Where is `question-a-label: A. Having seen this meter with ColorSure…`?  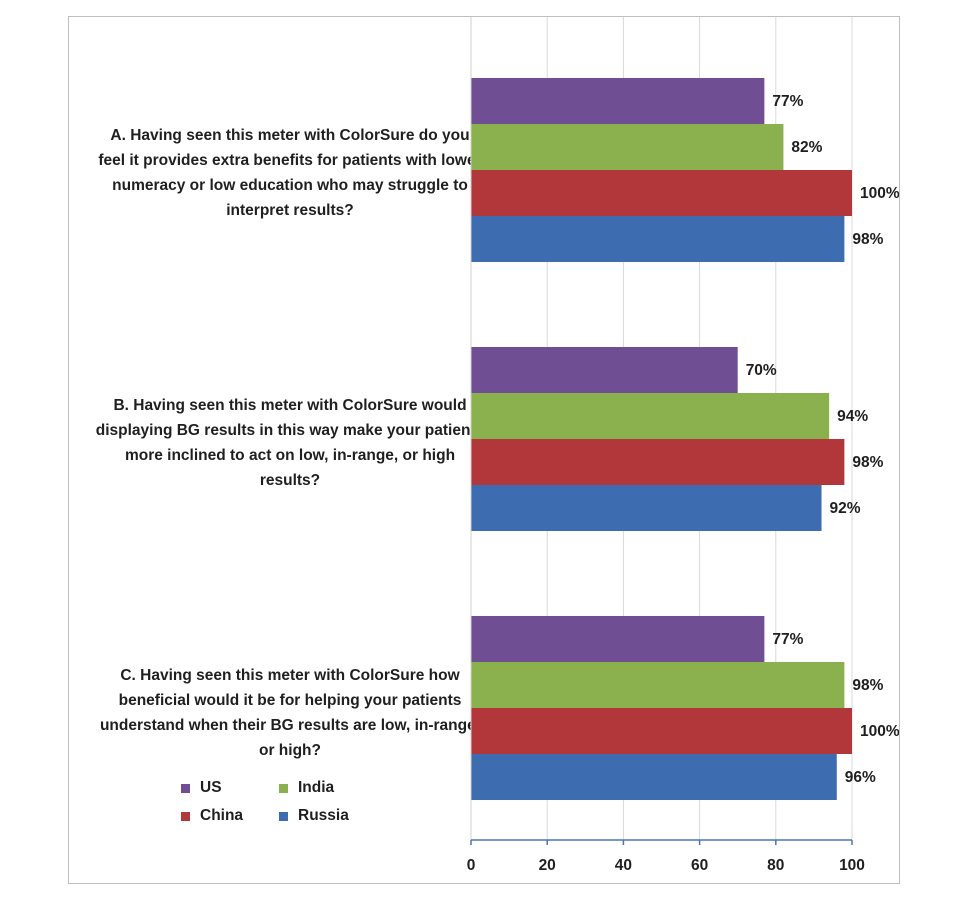
question-a-label: A. Having seen this meter with ColorSure… is located at coordinates (290, 173).